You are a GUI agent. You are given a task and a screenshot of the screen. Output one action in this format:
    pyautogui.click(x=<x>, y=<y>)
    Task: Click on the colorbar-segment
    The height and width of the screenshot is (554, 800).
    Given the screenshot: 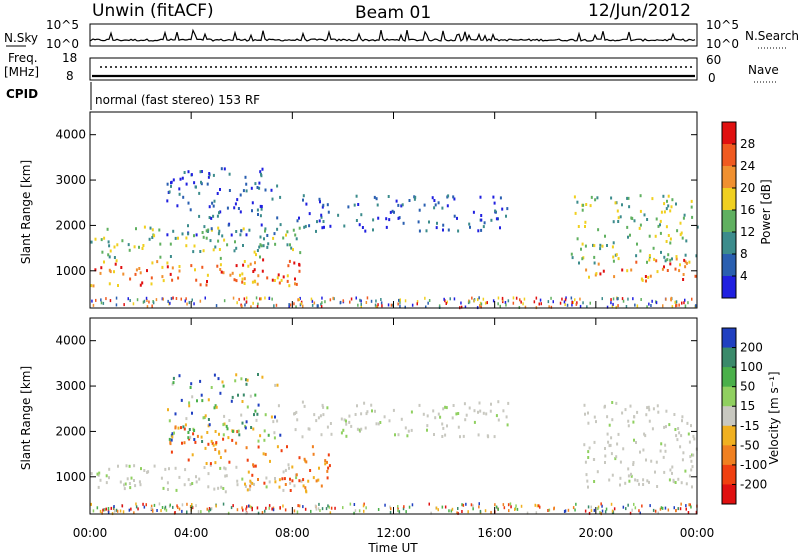 What is the action you would take?
    pyautogui.click(x=729, y=435)
    